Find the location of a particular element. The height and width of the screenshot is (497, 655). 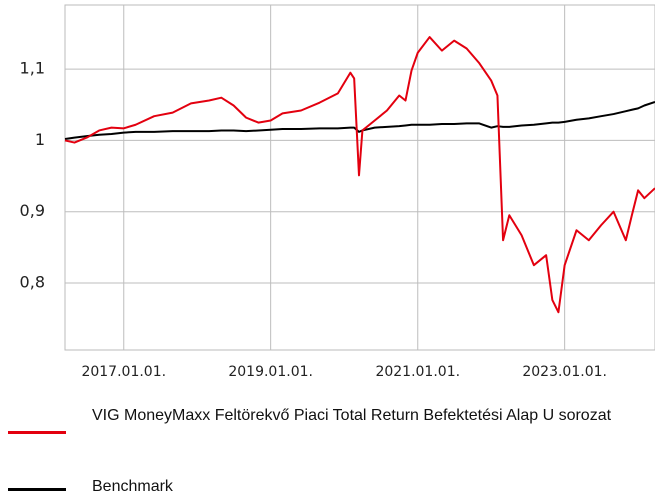

x-tick-label: 2023.01.01. is located at coordinates (564, 372).